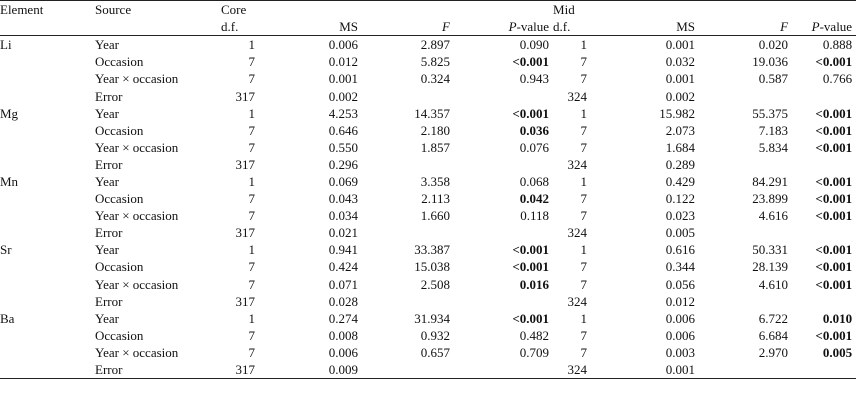 Image resolution: width=856 pixels, height=407 pixels. Describe the element at coordinates (428, 370) in the screenshot. I see `table-row: Error 317 0.009 324 0.001` at that location.